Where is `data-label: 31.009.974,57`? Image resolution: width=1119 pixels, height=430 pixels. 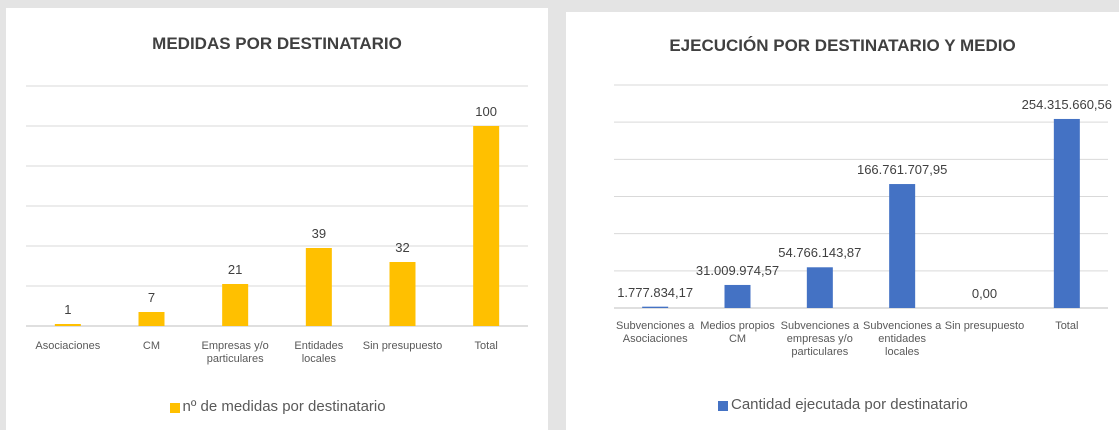 data-label: 31.009.974,57 is located at coordinates (737, 270).